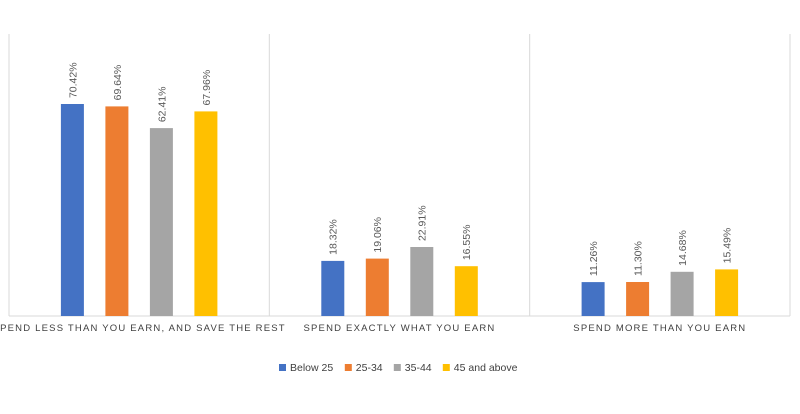 The image size is (800, 414). Describe the element at coordinates (311, 368) in the screenshot. I see `legend-label: Below 25` at that location.